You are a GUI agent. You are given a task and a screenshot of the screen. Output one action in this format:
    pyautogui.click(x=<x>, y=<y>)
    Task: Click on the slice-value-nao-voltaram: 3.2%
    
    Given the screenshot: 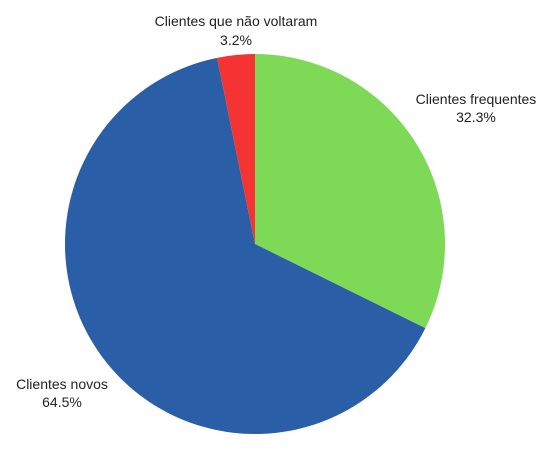 What is the action you would take?
    pyautogui.click(x=236, y=40)
    